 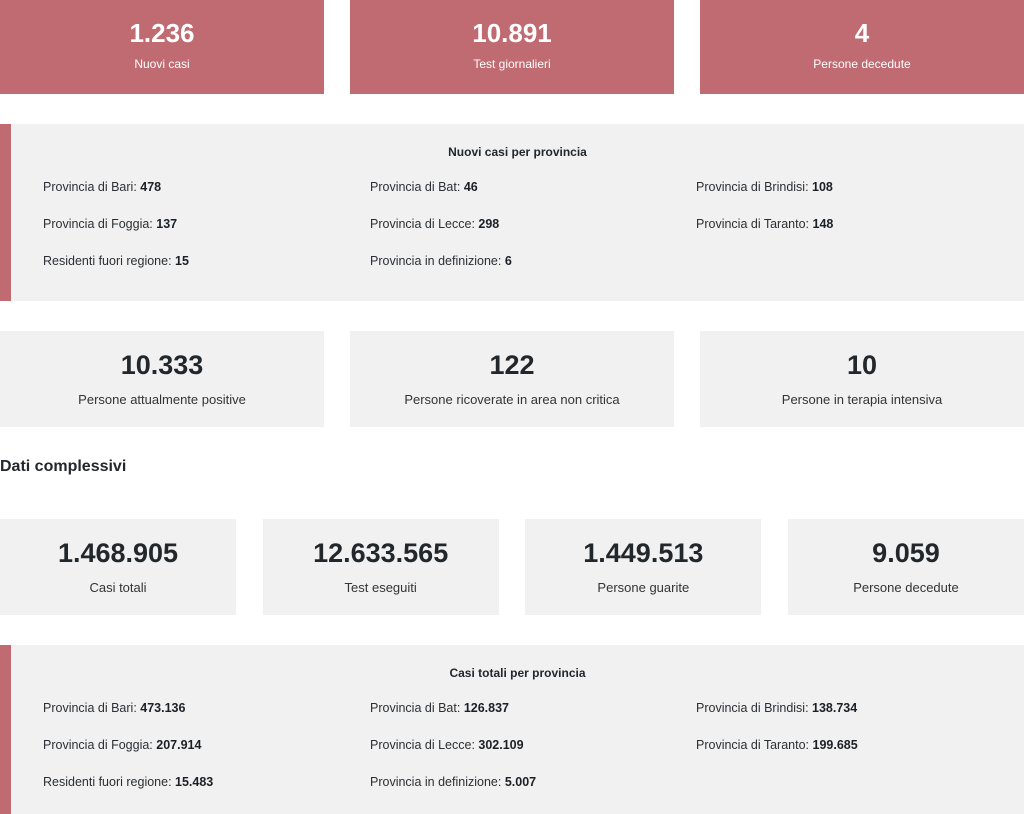 What do you see at coordinates (512, 33) in the screenshot?
I see `daily-tests-value: 10.891` at bounding box center [512, 33].